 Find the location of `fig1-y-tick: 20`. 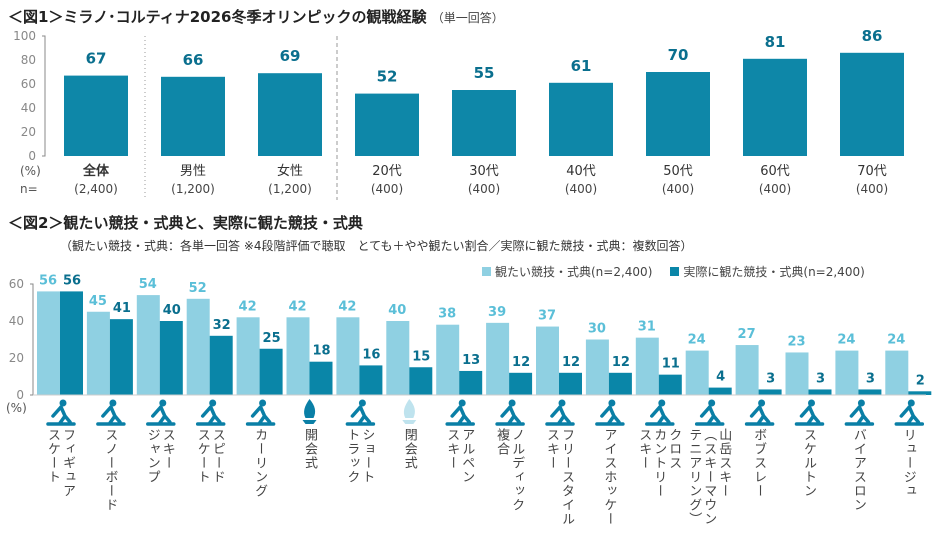

fig1-y-tick: 20 is located at coordinates (28, 132).